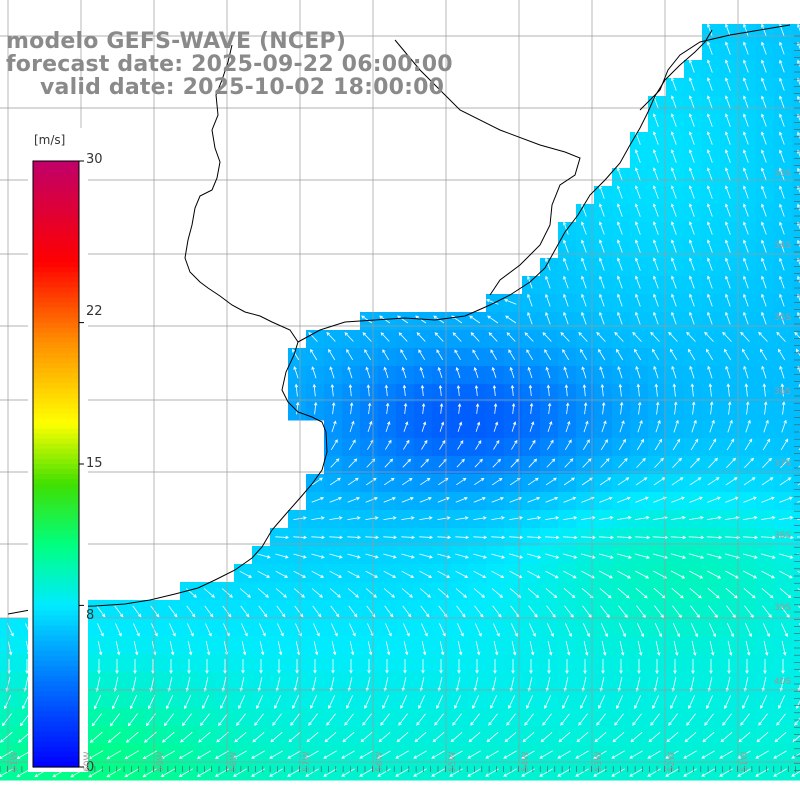  Describe the element at coordinates (307, 761) in the screenshot. I see `lon-label-57w: 57W` at that location.